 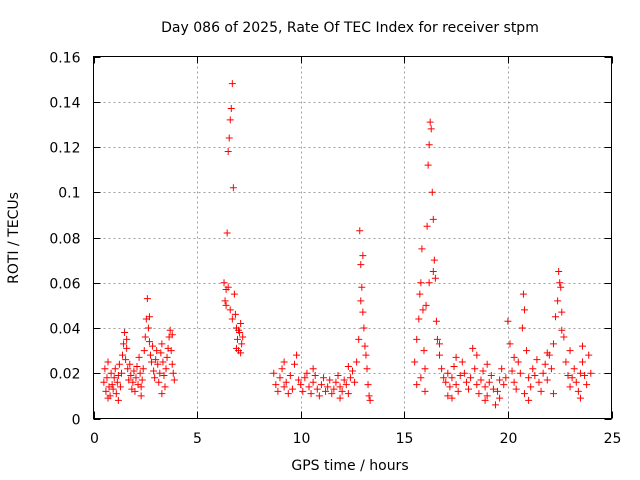 I want to click on x-tick-label: 20, so click(x=509, y=439).